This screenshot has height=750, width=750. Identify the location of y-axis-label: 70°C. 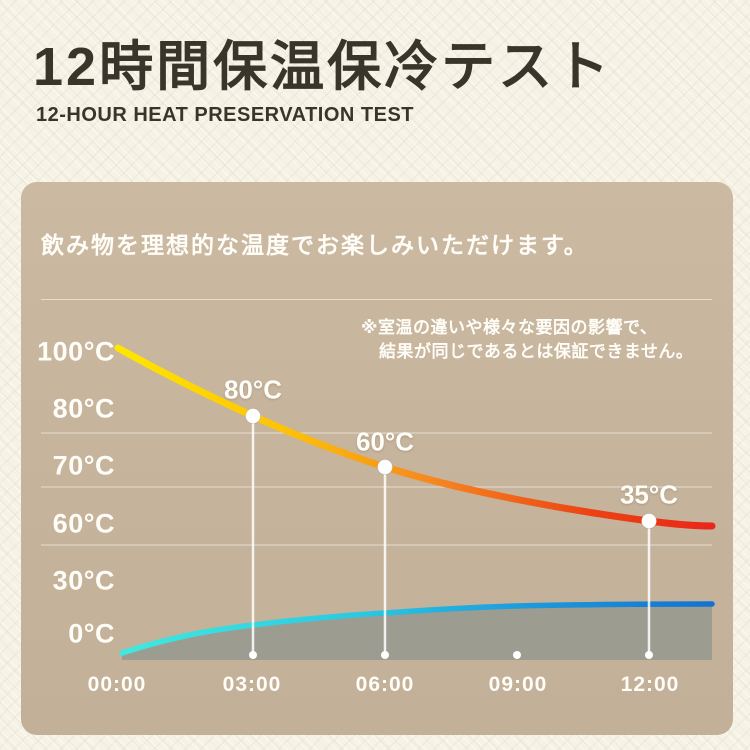
(83, 465).